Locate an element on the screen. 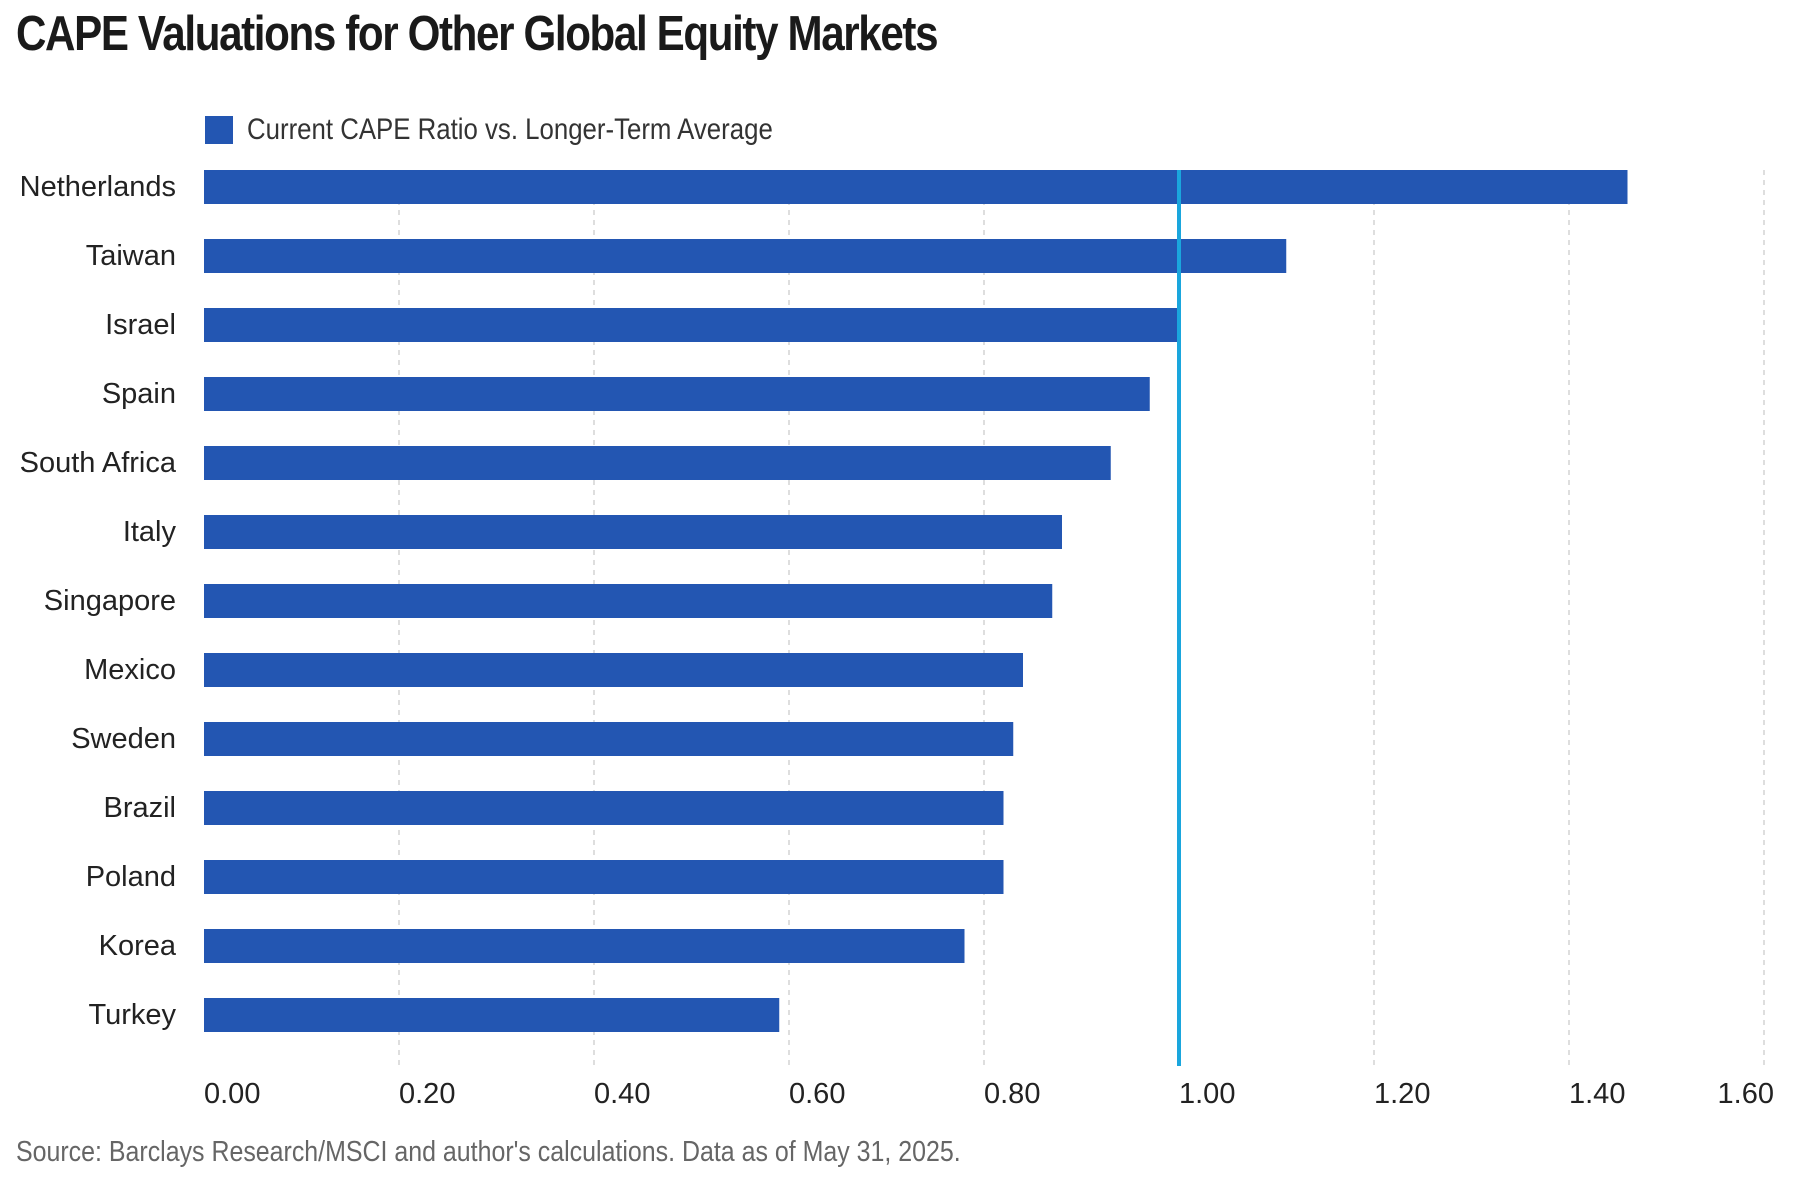 The image size is (1802, 1181). bar-turkey is located at coordinates (492, 1015).